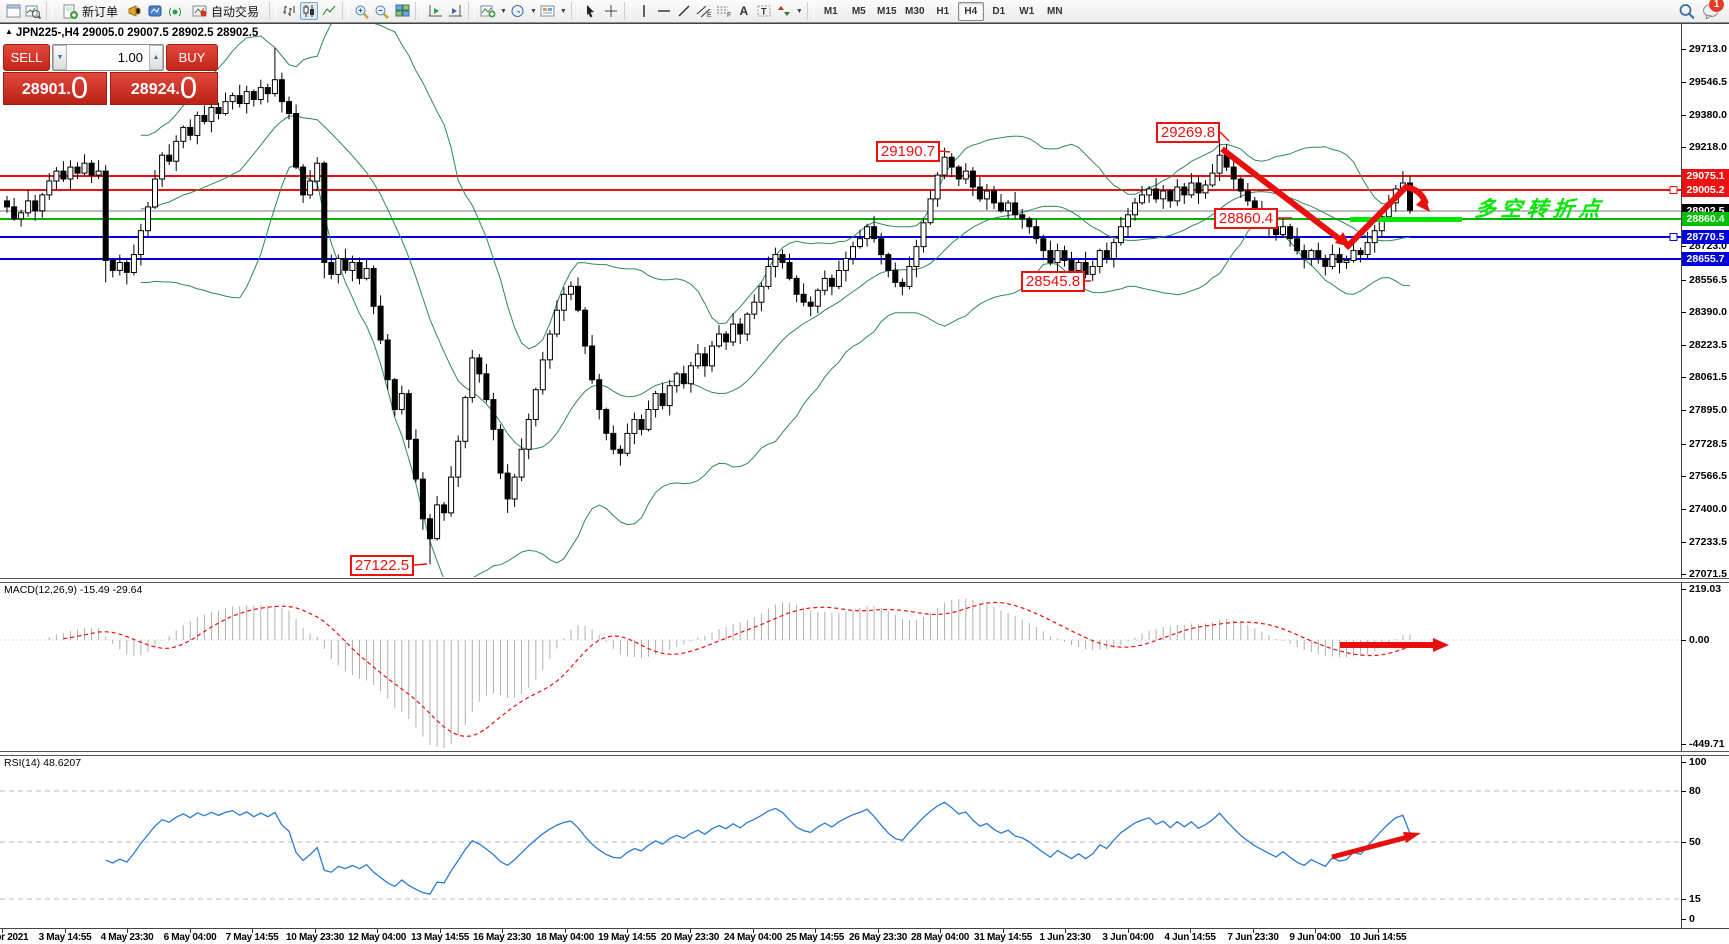 Image resolution: width=1729 pixels, height=944 pixels. What do you see at coordinates (362, 11) in the screenshot?
I see `zoom-in-icon` at bounding box center [362, 11].